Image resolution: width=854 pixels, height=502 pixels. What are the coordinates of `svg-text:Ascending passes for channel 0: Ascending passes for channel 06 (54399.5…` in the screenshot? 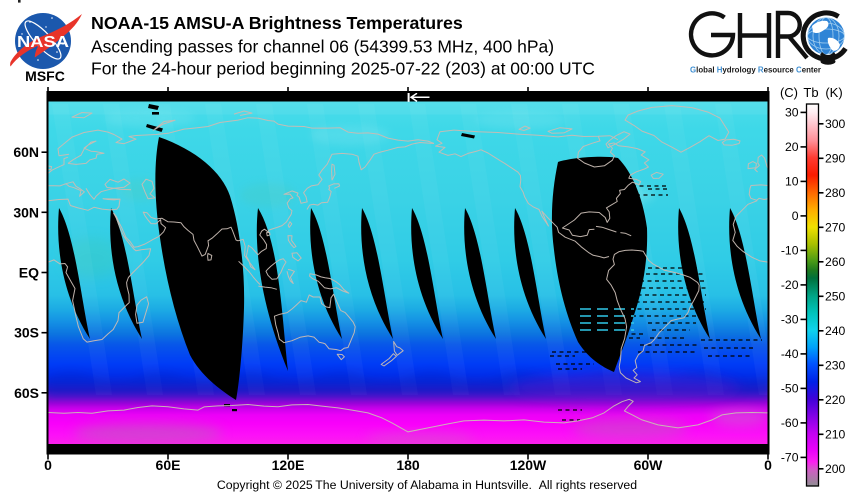 It's located at (322, 47).